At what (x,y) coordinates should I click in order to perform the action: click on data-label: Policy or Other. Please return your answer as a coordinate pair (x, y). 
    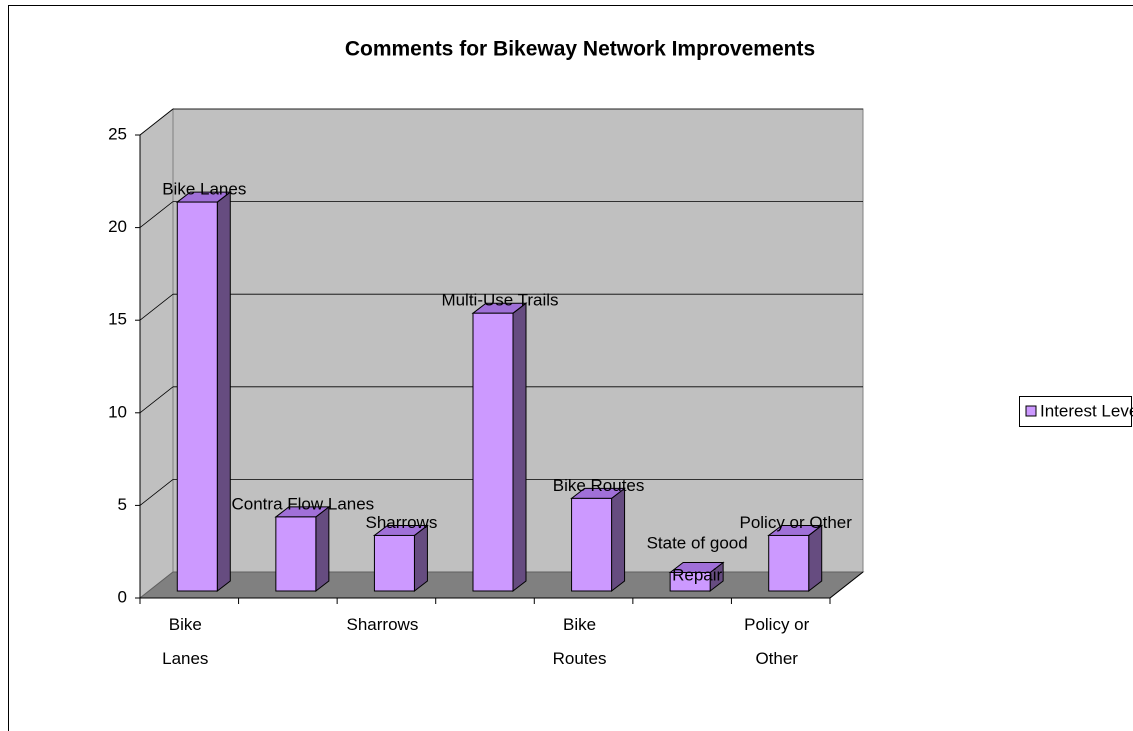
    Looking at the image, I should click on (795, 522).